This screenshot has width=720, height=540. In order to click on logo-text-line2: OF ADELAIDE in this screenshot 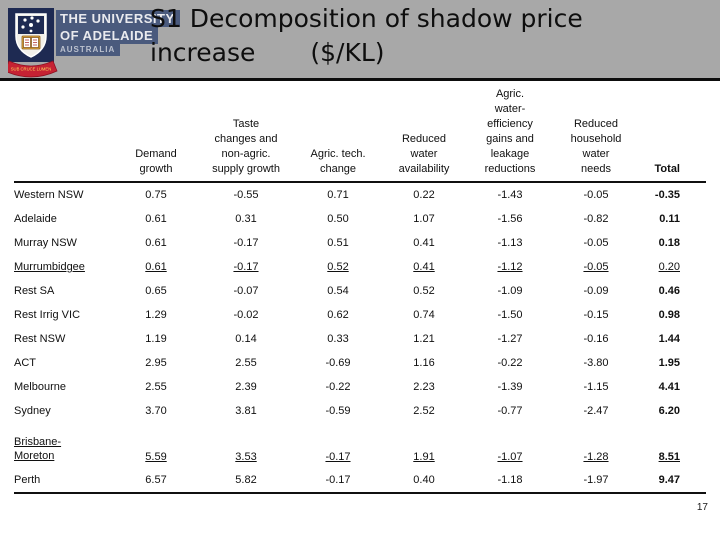, I will do `click(107, 35)`.